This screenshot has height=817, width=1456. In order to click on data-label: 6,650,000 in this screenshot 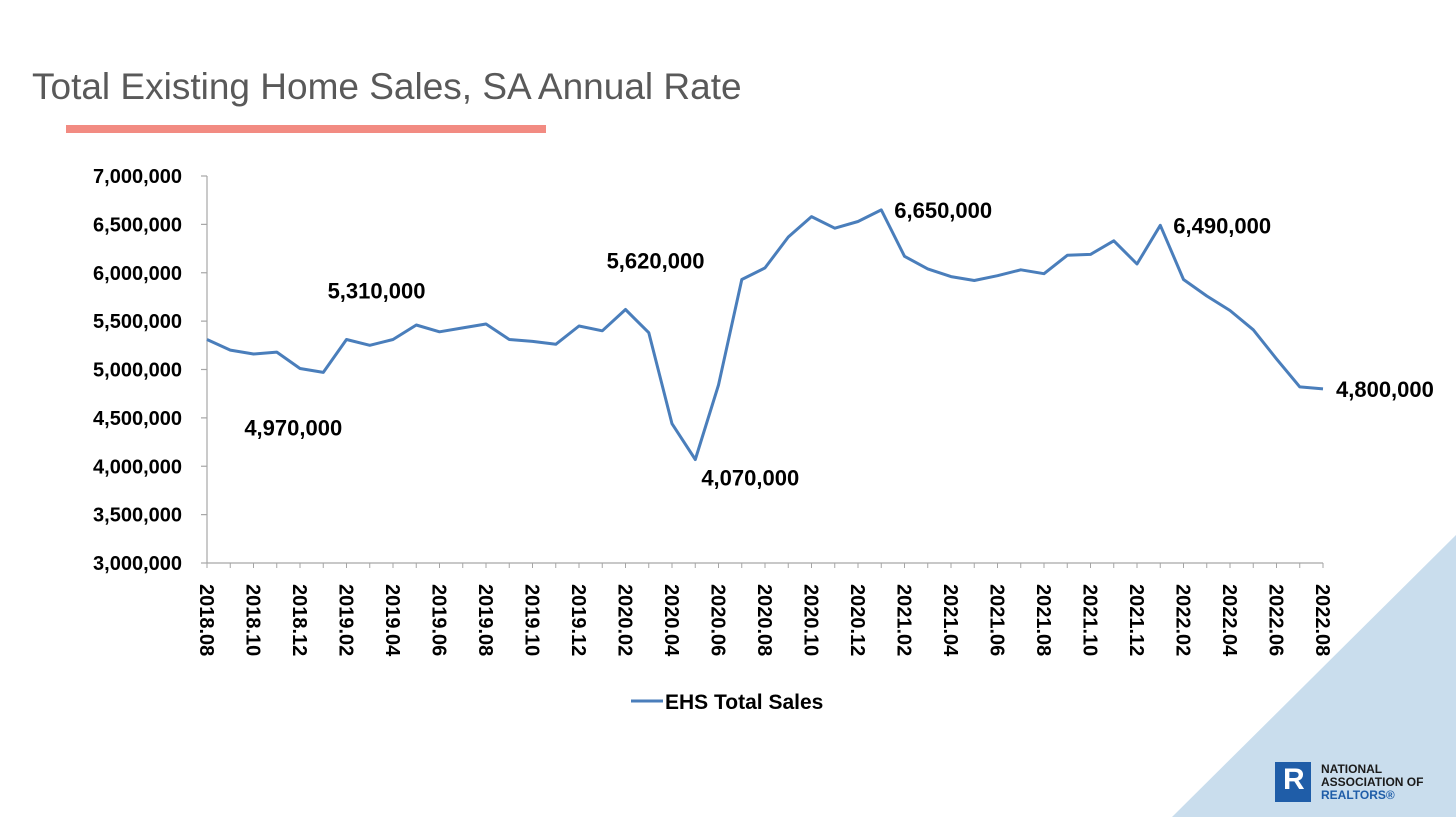, I will do `click(943, 210)`.